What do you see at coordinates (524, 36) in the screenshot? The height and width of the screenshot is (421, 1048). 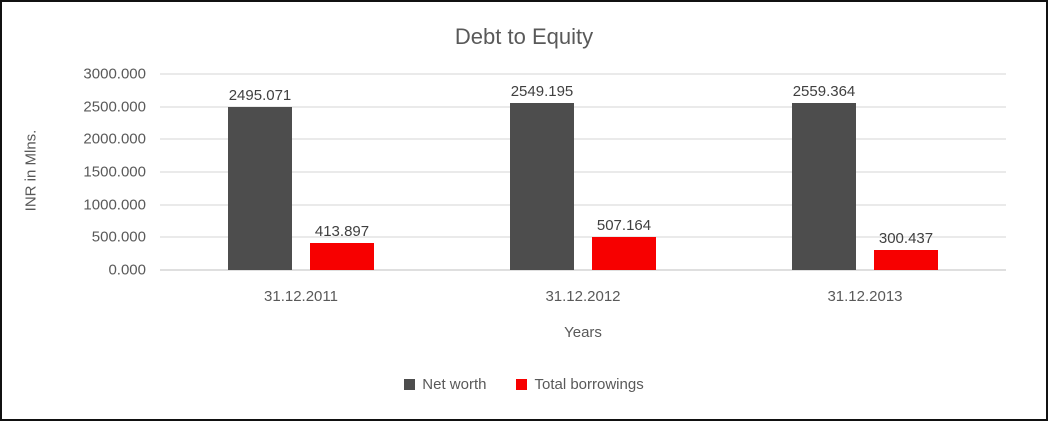 I see `chart-title: Debt to Equity` at bounding box center [524, 36].